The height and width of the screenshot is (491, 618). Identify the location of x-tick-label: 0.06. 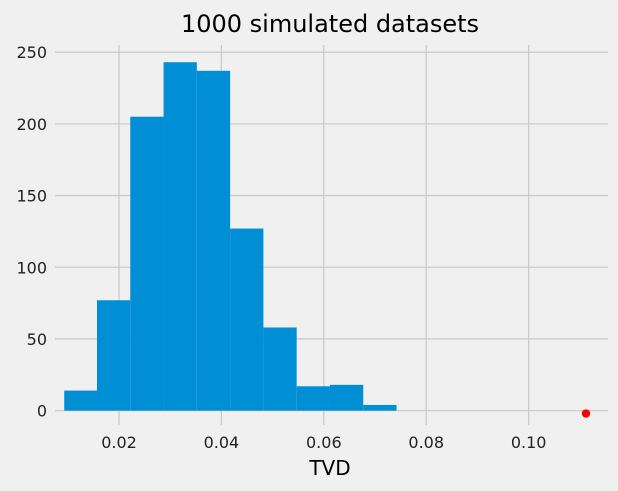
(324, 442).